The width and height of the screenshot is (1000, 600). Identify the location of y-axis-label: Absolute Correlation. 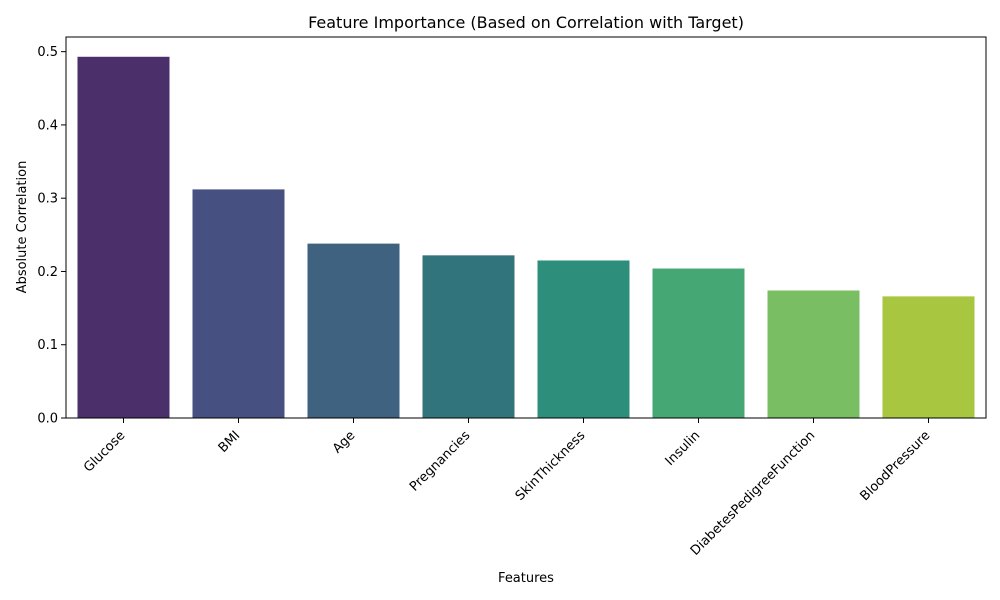
(22, 227).